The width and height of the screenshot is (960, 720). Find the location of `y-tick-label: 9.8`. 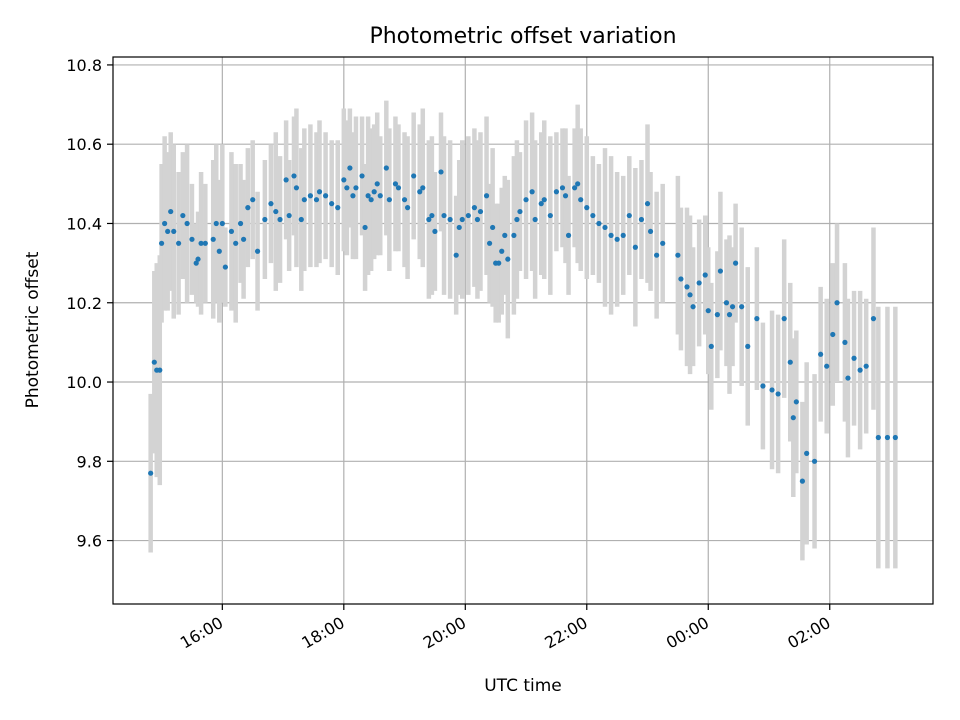

y-tick-label: 9.8 is located at coordinates (89, 461).